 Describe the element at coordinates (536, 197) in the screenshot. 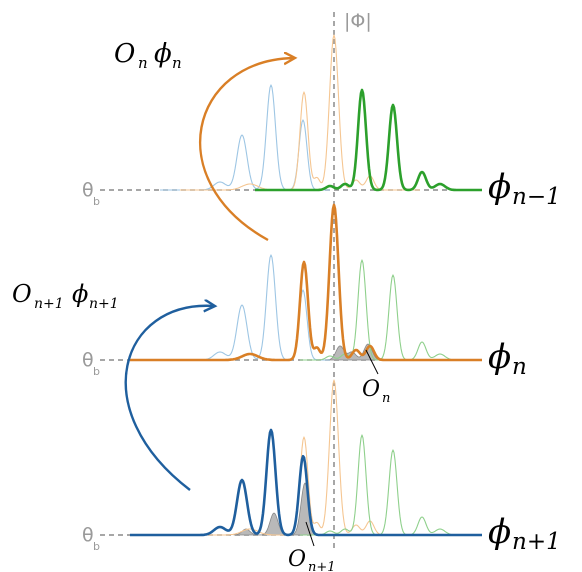

I see `svg-text: n−1` at that location.